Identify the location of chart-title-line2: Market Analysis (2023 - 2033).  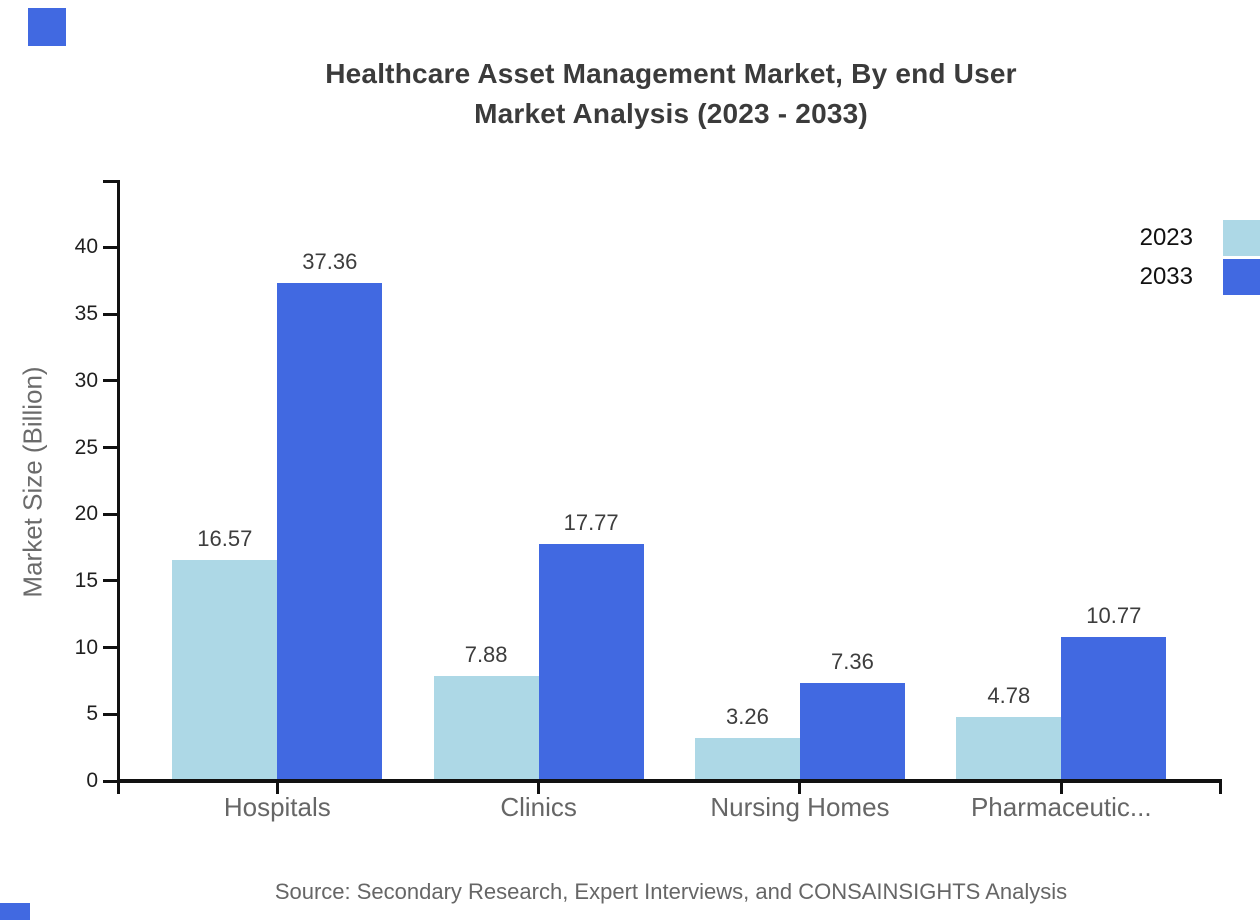
(671, 113).